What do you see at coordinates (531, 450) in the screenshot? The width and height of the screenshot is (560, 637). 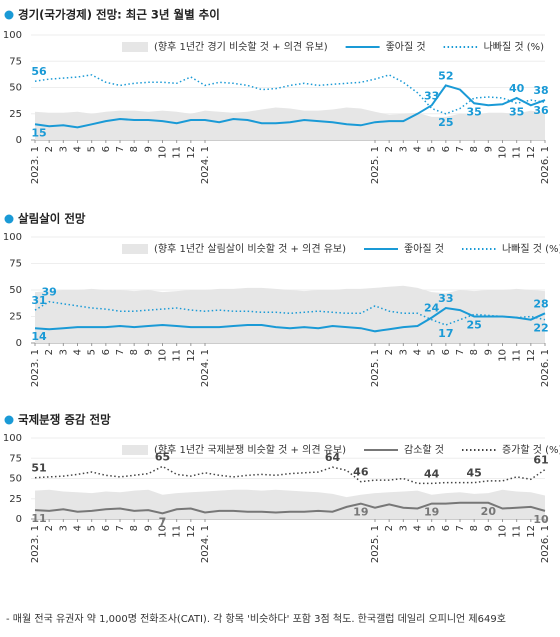 I see `legend-label: 증가할 것 (%)` at bounding box center [531, 450].